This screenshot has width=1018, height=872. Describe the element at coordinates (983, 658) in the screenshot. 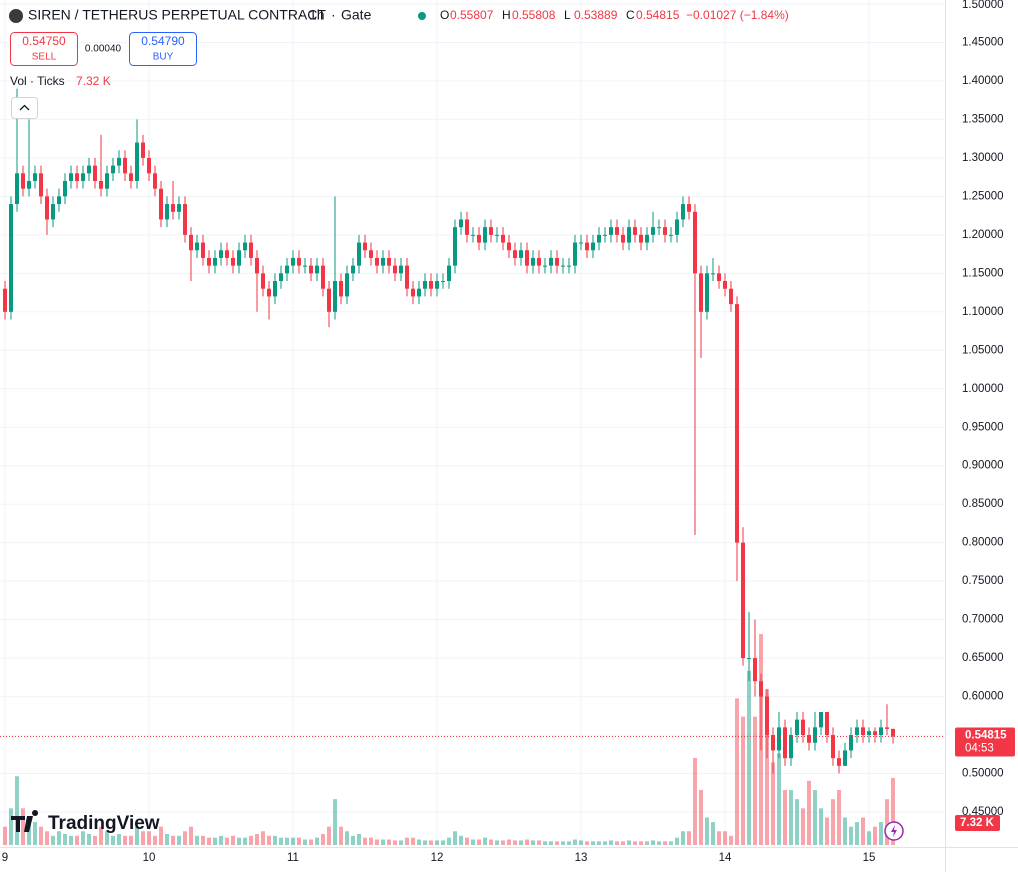

I see `y-tick-label: 0.65000` at that location.